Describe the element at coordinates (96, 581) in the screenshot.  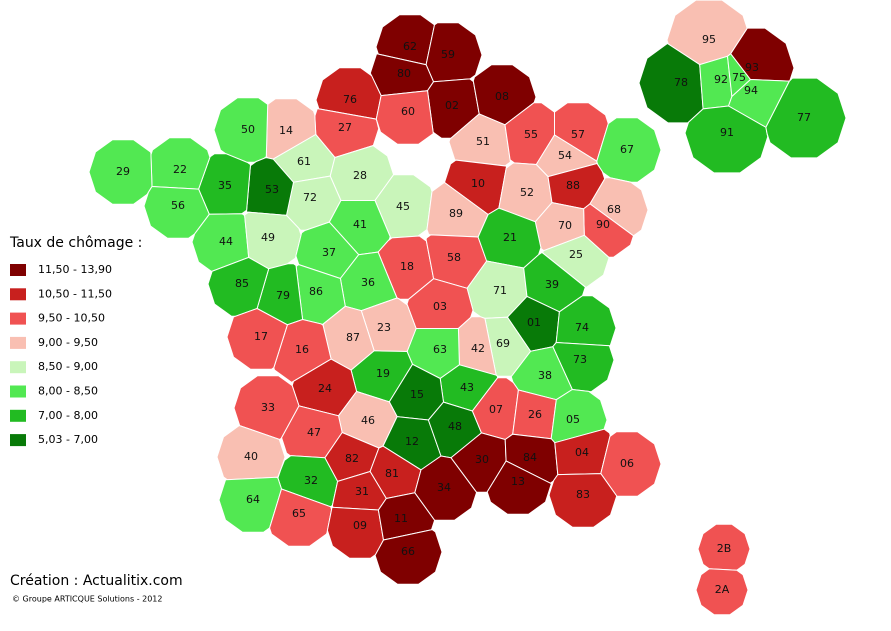
I see `credit: Création : Actualitix.com` at that location.